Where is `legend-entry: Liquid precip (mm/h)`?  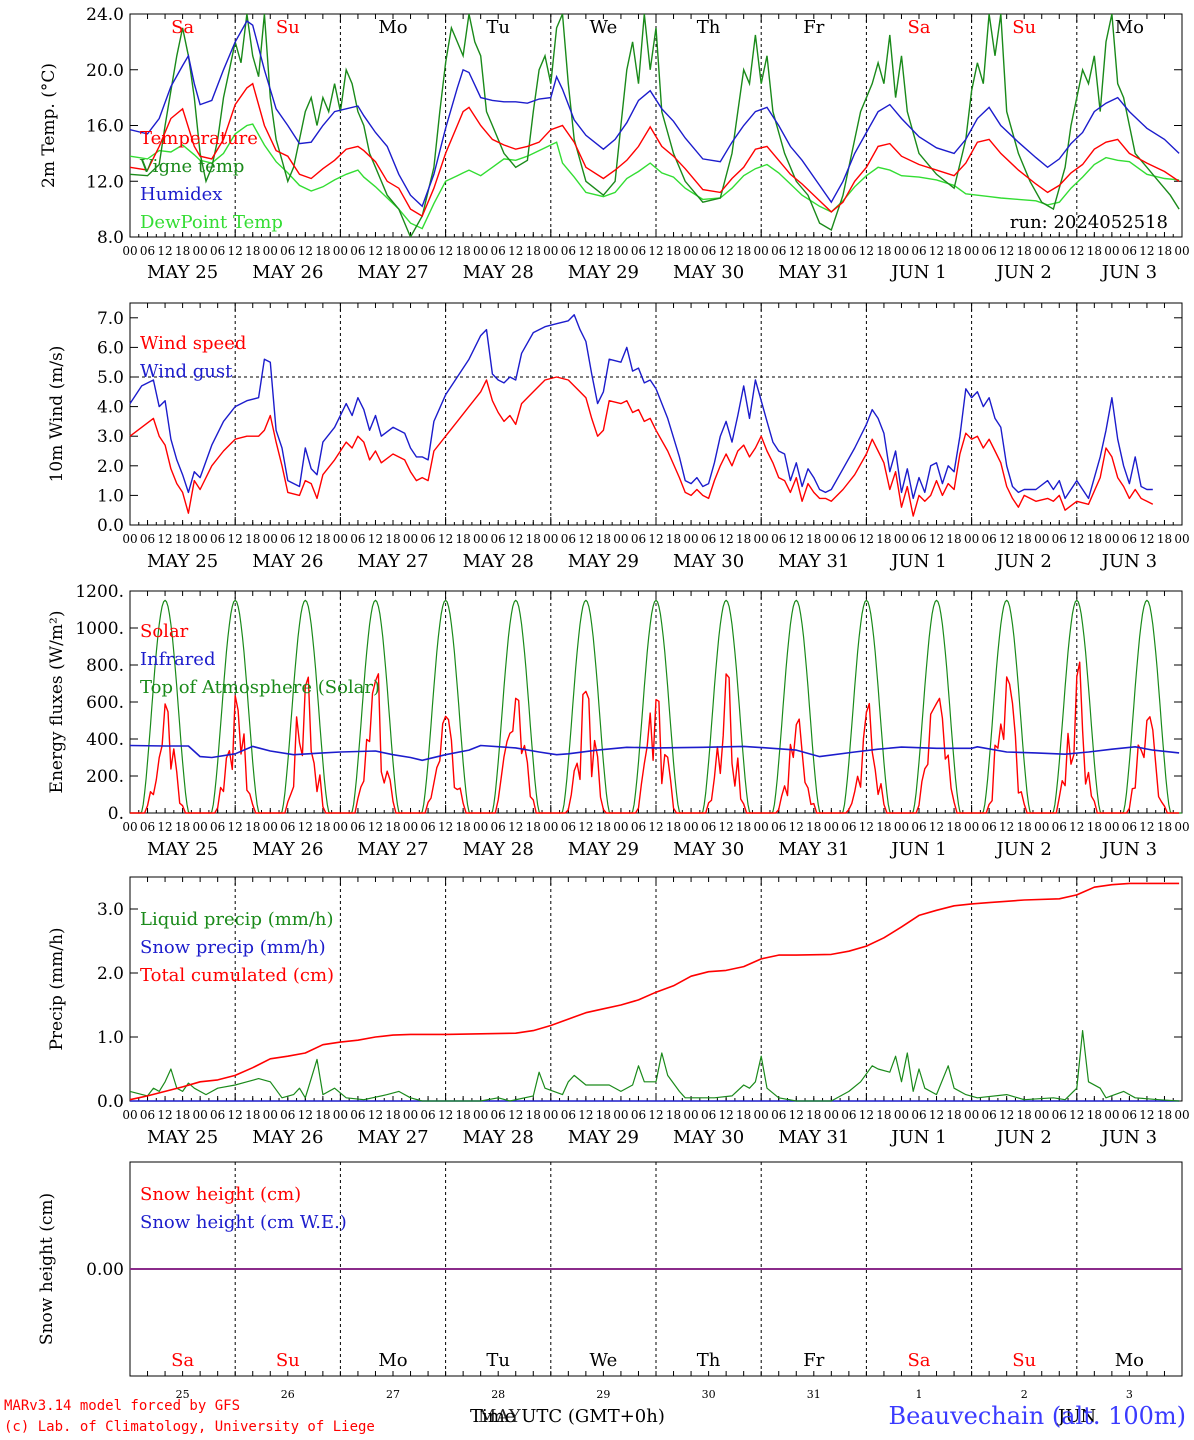 legend-entry: Liquid precip (mm/h) is located at coordinates (237, 919).